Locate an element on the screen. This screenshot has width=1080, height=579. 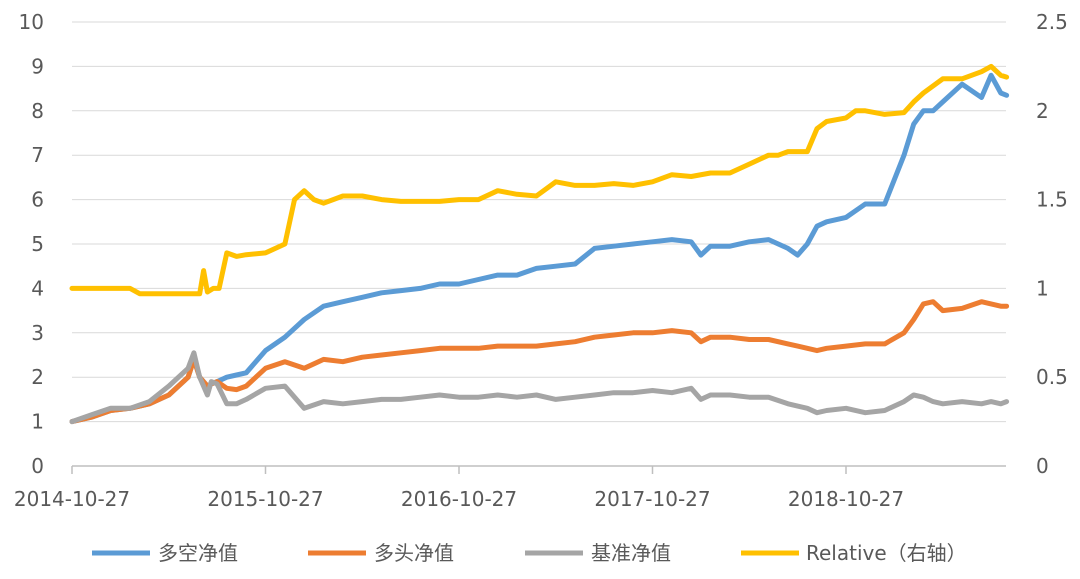
legend-label-1: 多头净值 is located at coordinates (414, 553).